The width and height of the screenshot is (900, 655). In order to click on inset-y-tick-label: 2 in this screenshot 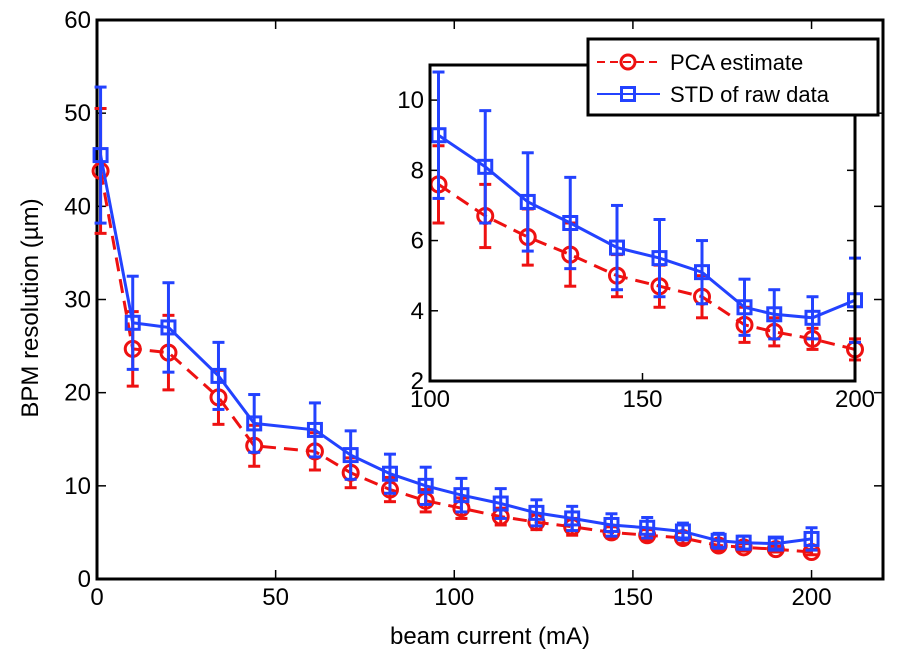, I will do `click(417, 381)`.